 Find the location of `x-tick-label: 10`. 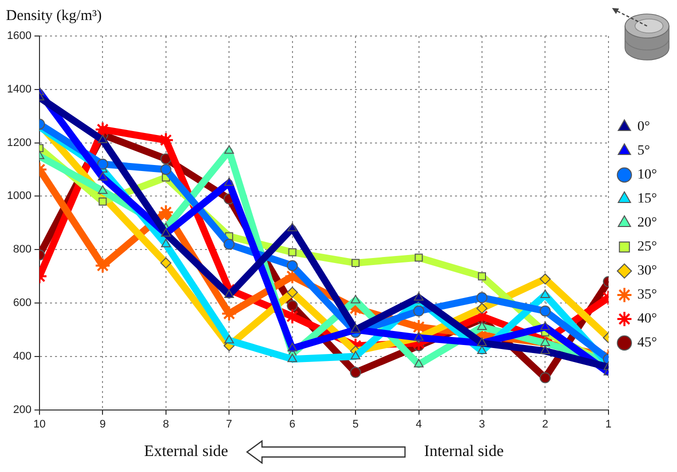

x-tick-label: 10 is located at coordinates (39, 424).